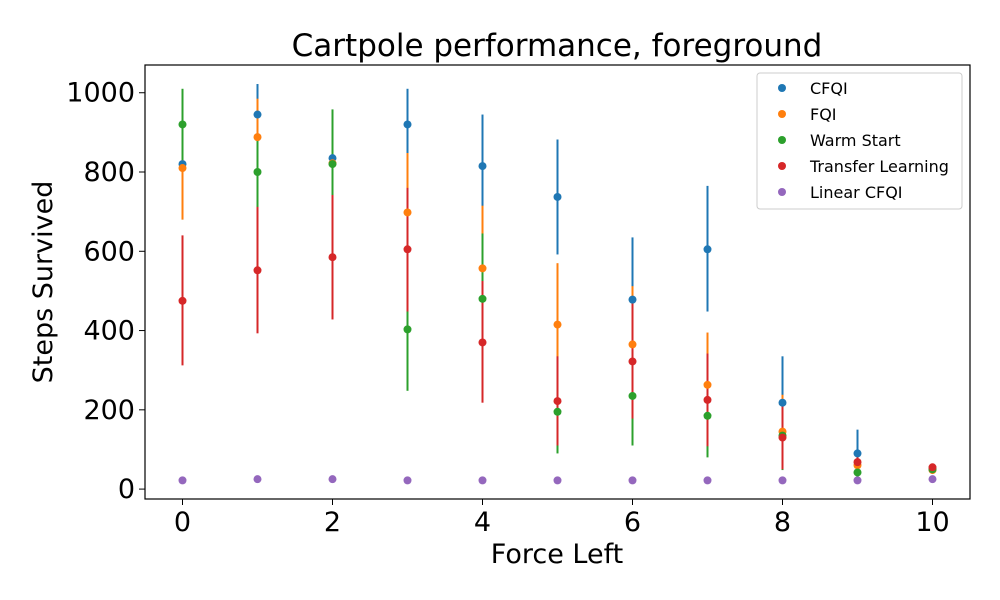 Image resolution: width=1000 pixels, height=600 pixels. What do you see at coordinates (632, 522) in the screenshot?
I see `x-tick-label: 6` at bounding box center [632, 522].